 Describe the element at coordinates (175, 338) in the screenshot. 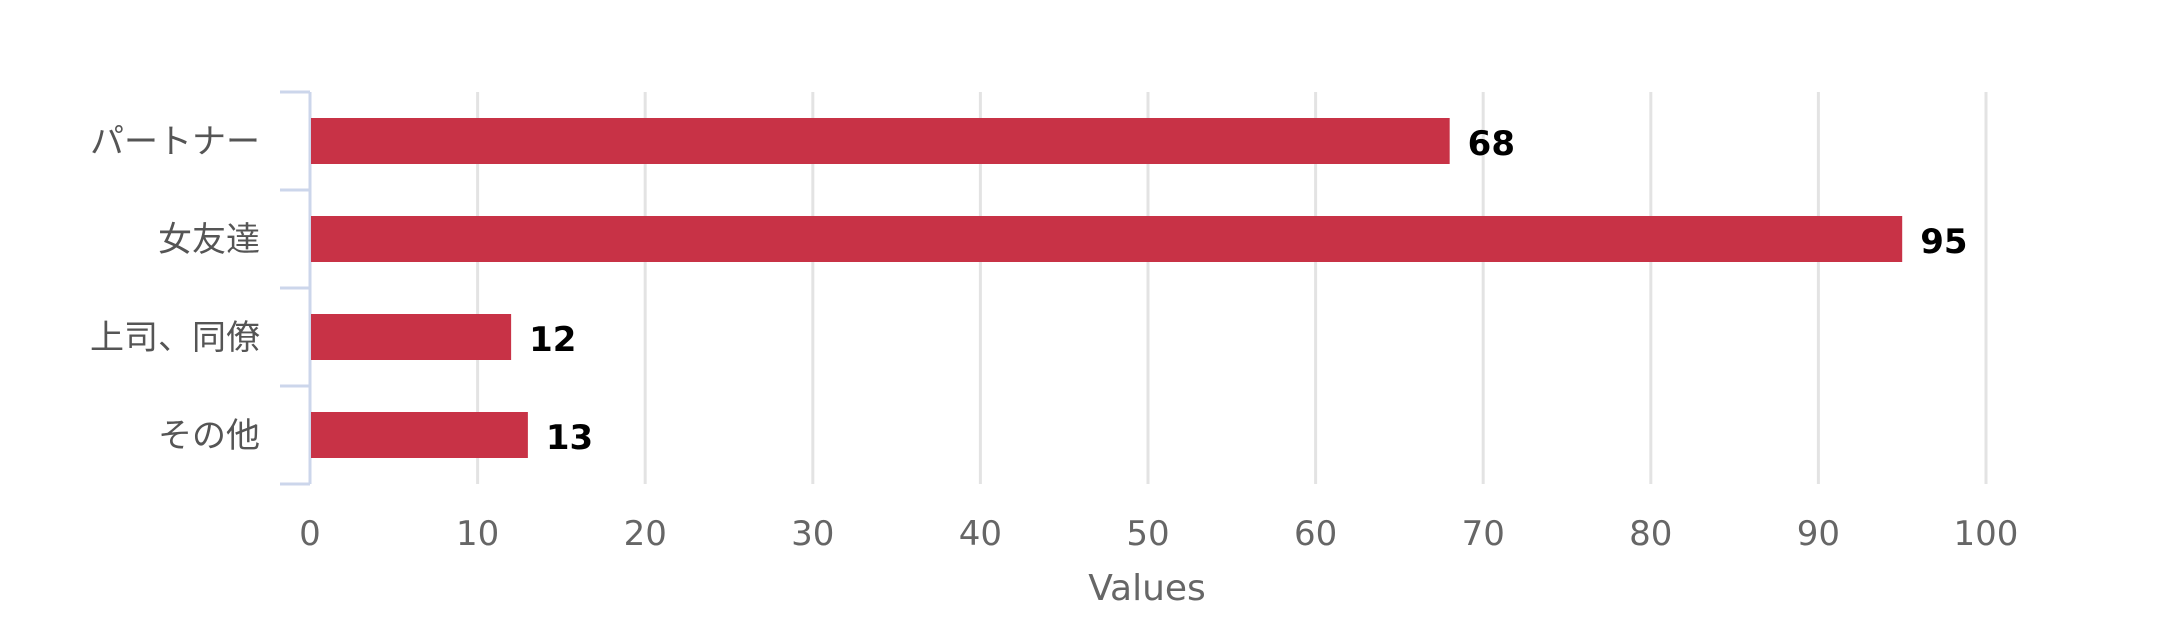

I see `category-label: 上司、同僚` at that location.